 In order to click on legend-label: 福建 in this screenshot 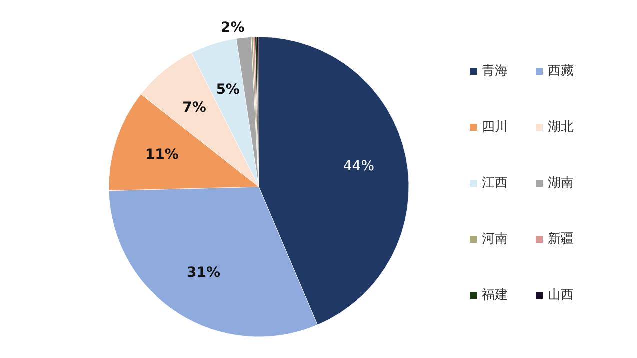, I will do `click(495, 295)`.